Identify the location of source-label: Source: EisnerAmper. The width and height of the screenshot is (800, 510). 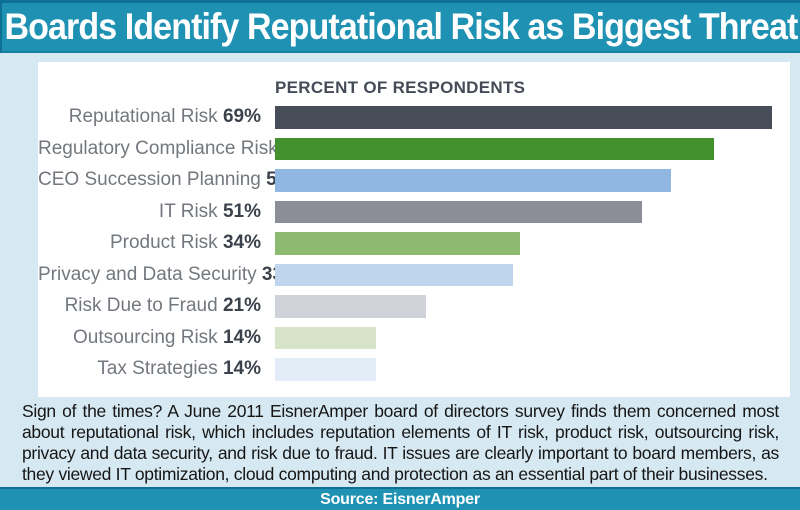
(400, 499).